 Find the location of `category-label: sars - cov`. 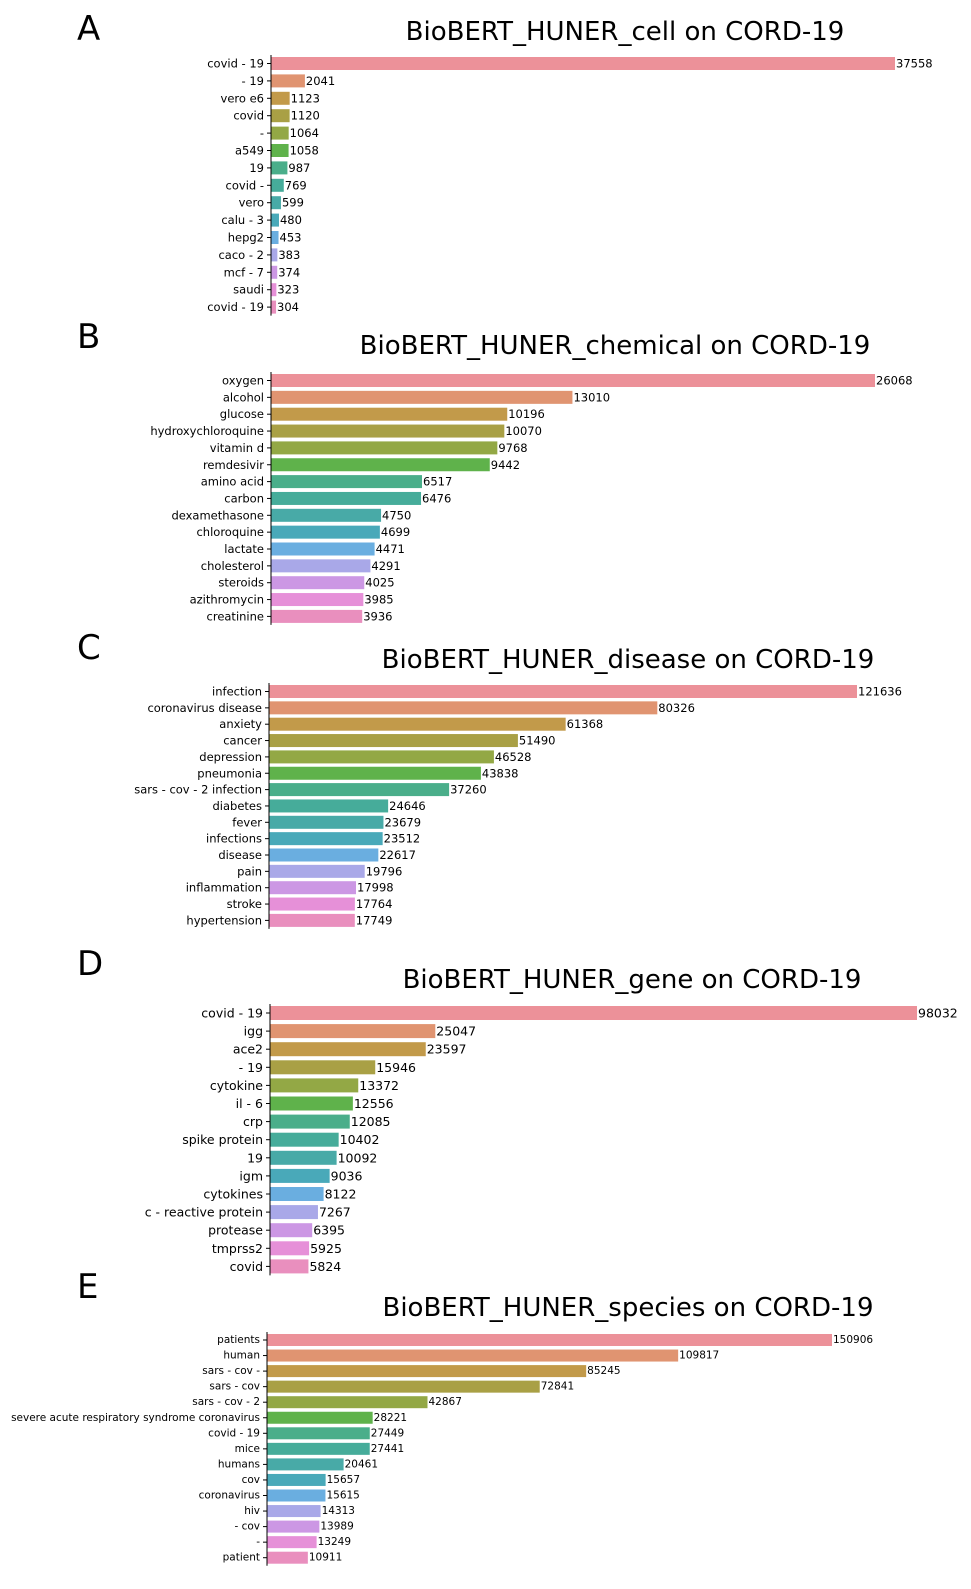

category-label: sars - cov is located at coordinates (234, 1387).